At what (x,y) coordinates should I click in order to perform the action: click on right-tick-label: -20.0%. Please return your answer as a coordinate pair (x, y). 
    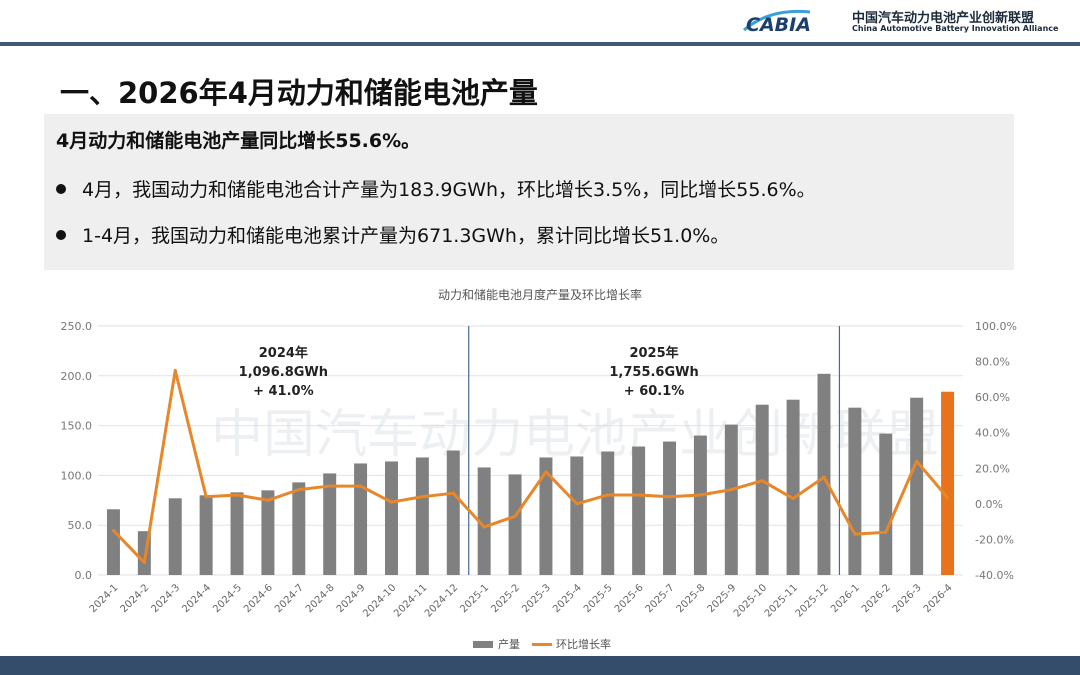
    Looking at the image, I should click on (994, 539).